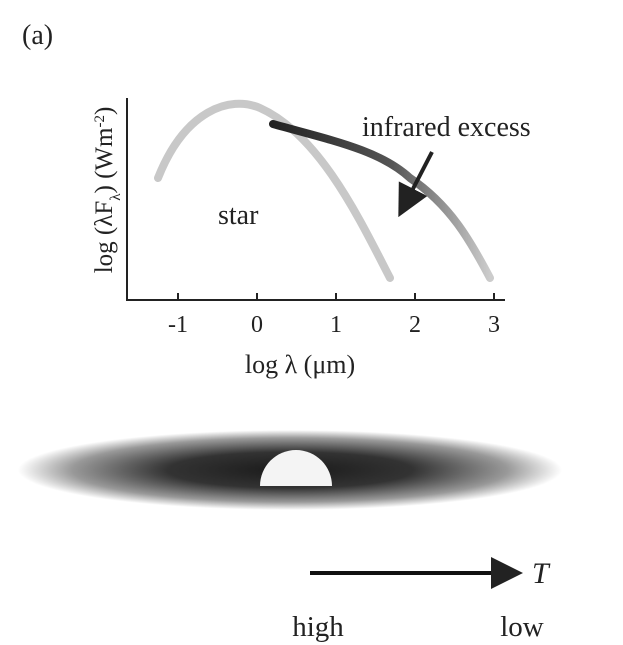  Describe the element at coordinates (238, 215) in the screenshot. I see `star-label: star` at that location.